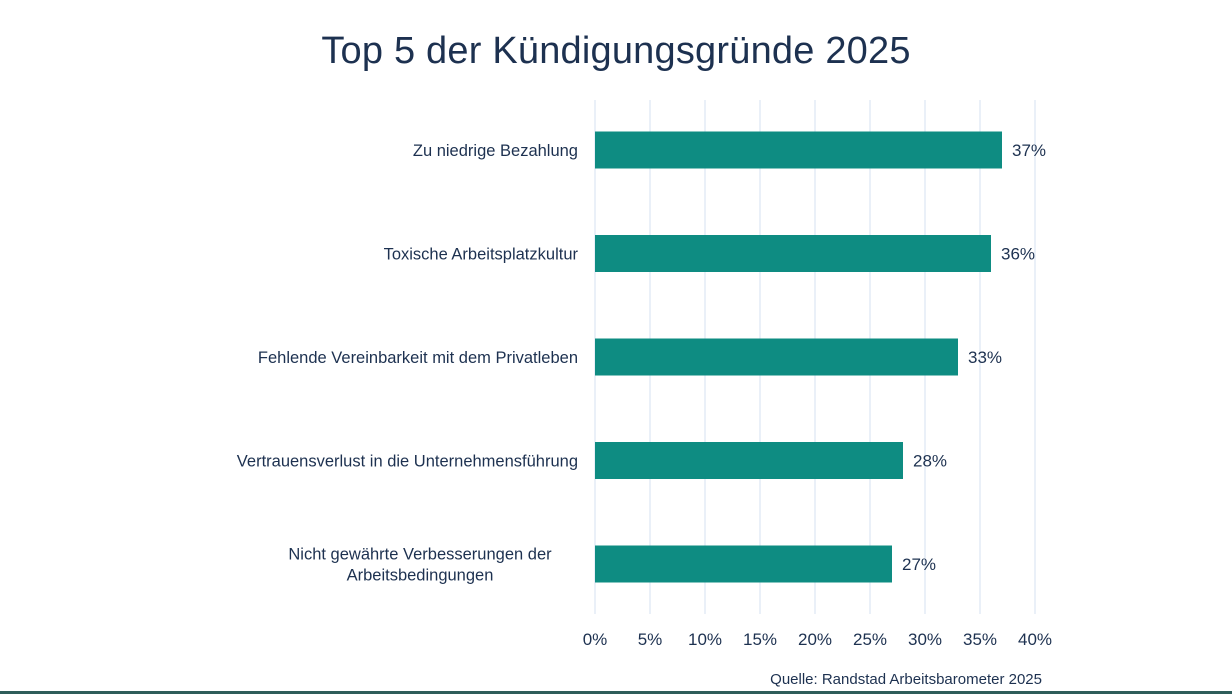 Image resolution: width=1232 pixels, height=694 pixels. Describe the element at coordinates (925, 639) in the screenshot. I see `x-tick-label: 30%` at that location.